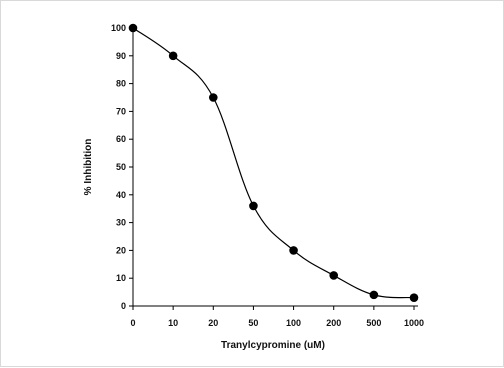 This screenshot has height=368, width=504. Describe the element at coordinates (121, 56) in the screenshot. I see `y-tick-label: 90` at that location.